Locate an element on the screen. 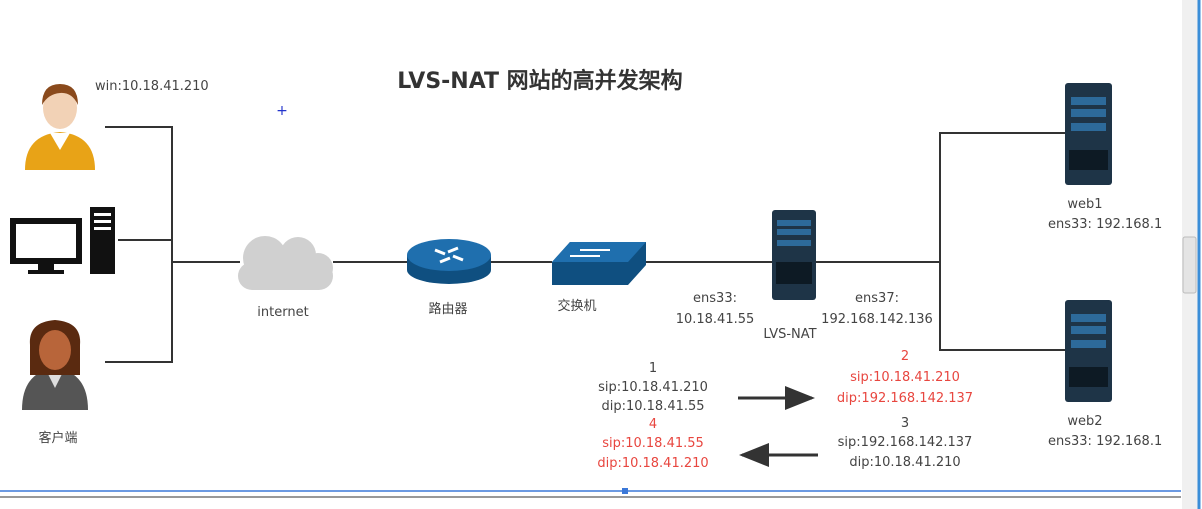  packet-sip: sip:192.168.142.137 is located at coordinates (905, 442).